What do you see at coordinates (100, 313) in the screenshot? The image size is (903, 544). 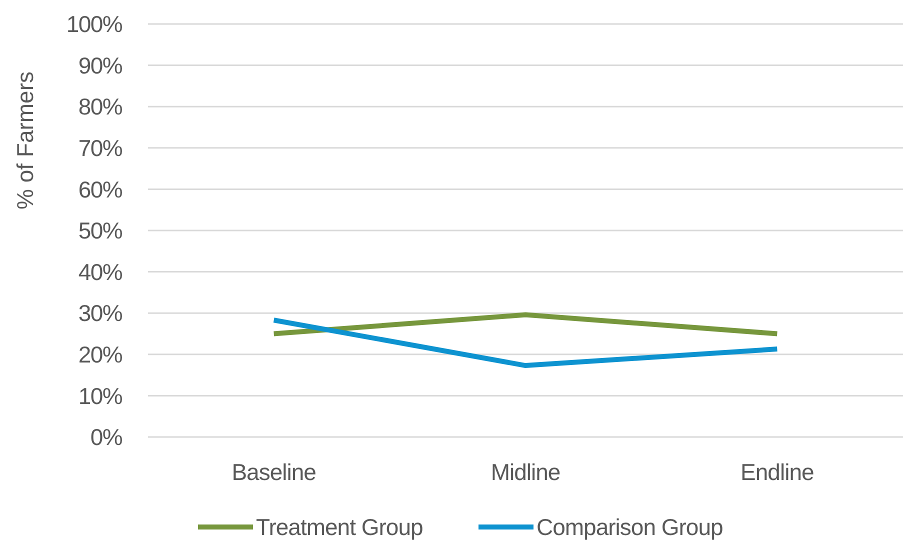 I see `y-tick-label: 30%` at bounding box center [100, 313].